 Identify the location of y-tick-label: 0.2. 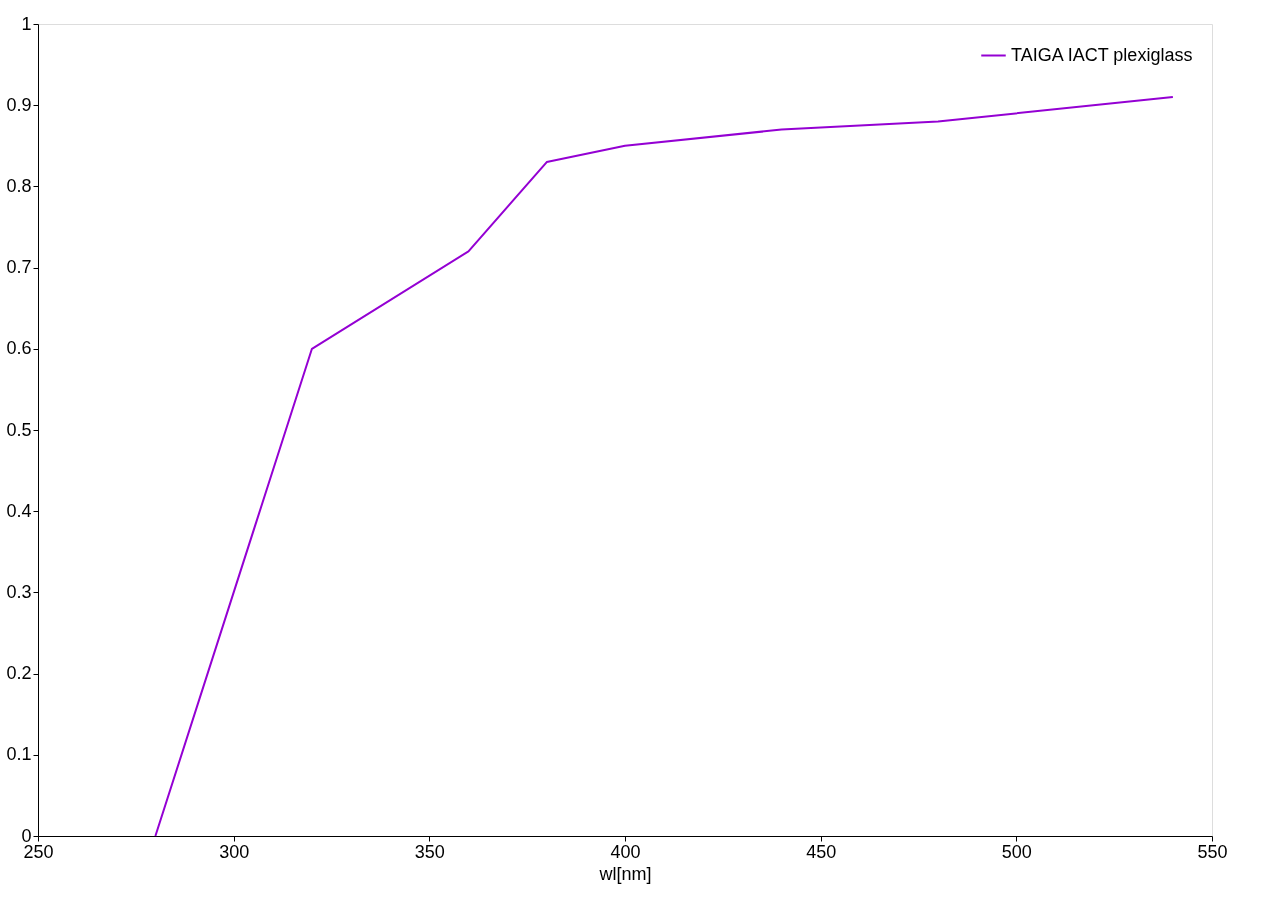
(19, 673).